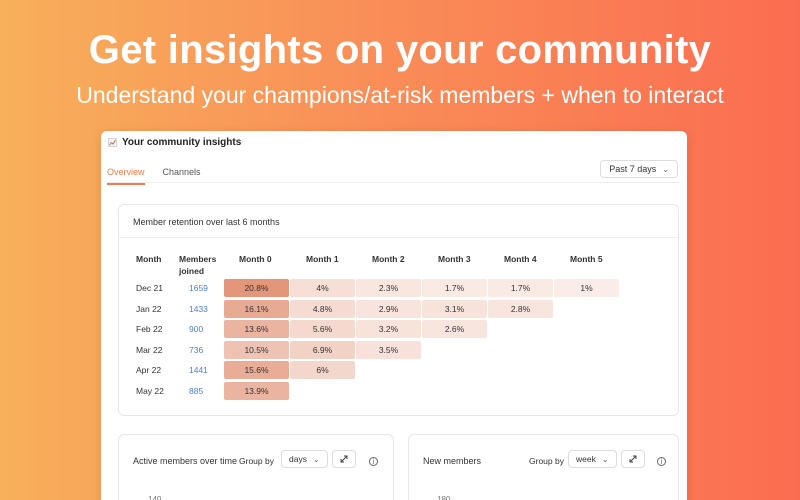 This screenshot has height=500, width=800. Describe the element at coordinates (454, 308) in the screenshot. I see `retention-cell: 3.1%` at that location.